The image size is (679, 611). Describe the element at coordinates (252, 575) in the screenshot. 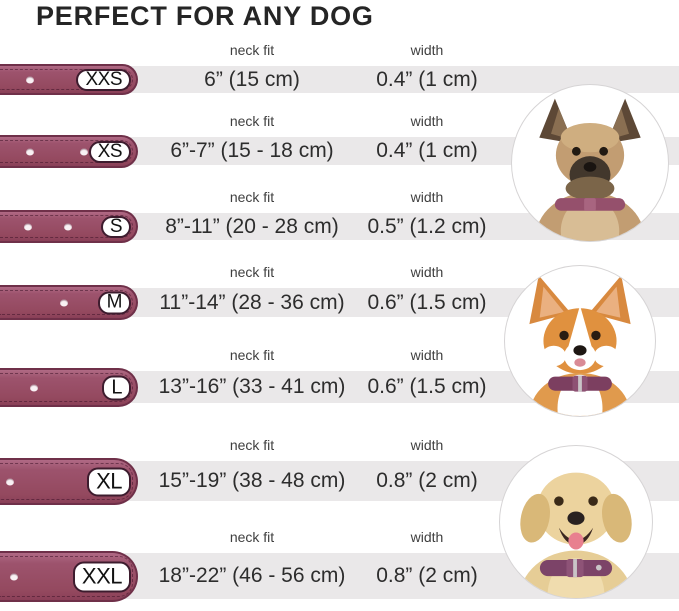

I see `neck-fit-value: 18”-22” (46 - 56 cm)` at that location.